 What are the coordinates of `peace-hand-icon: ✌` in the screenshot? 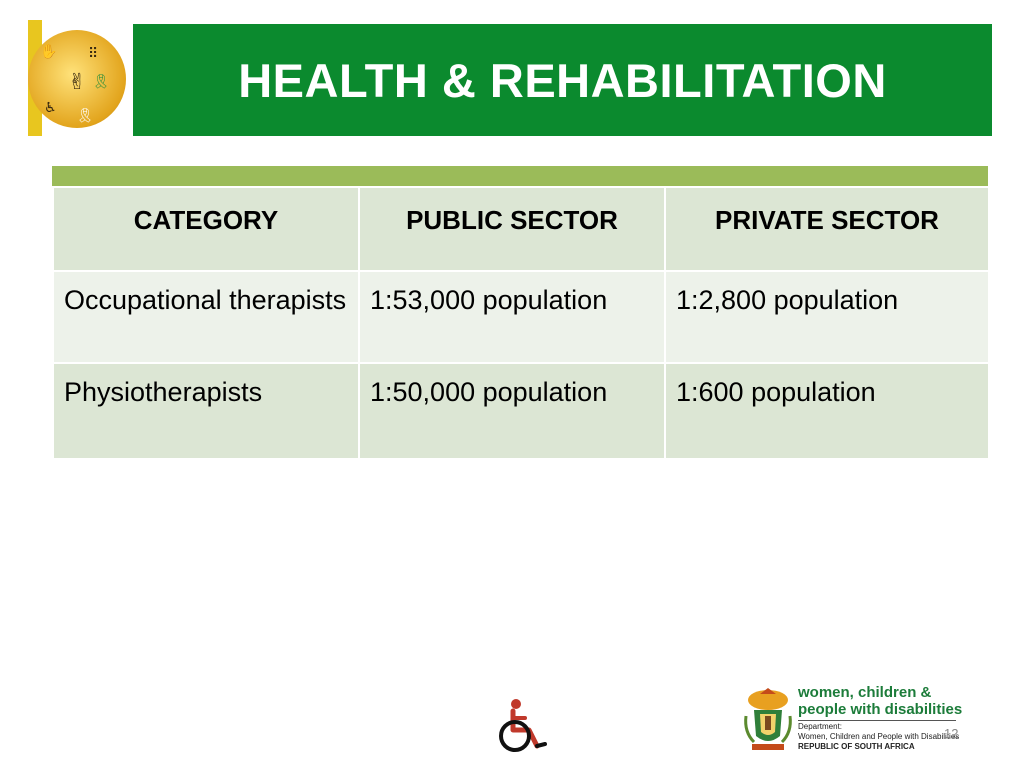 It's located at (77, 82).